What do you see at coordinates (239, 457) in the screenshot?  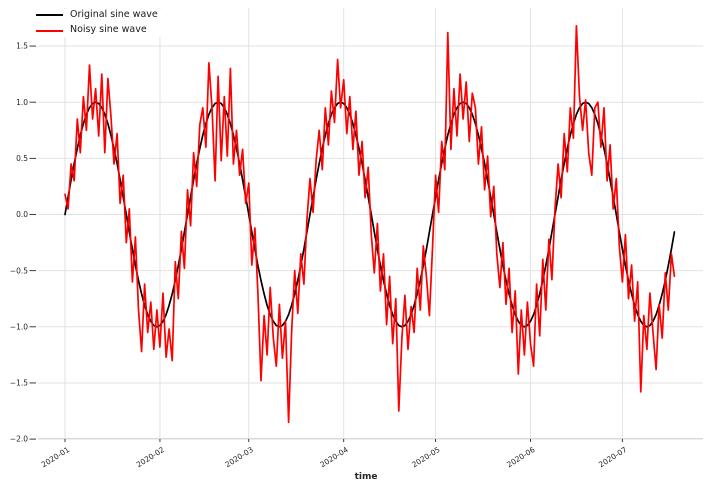 I see `x-tick-label: 2020-03` at bounding box center [239, 457].